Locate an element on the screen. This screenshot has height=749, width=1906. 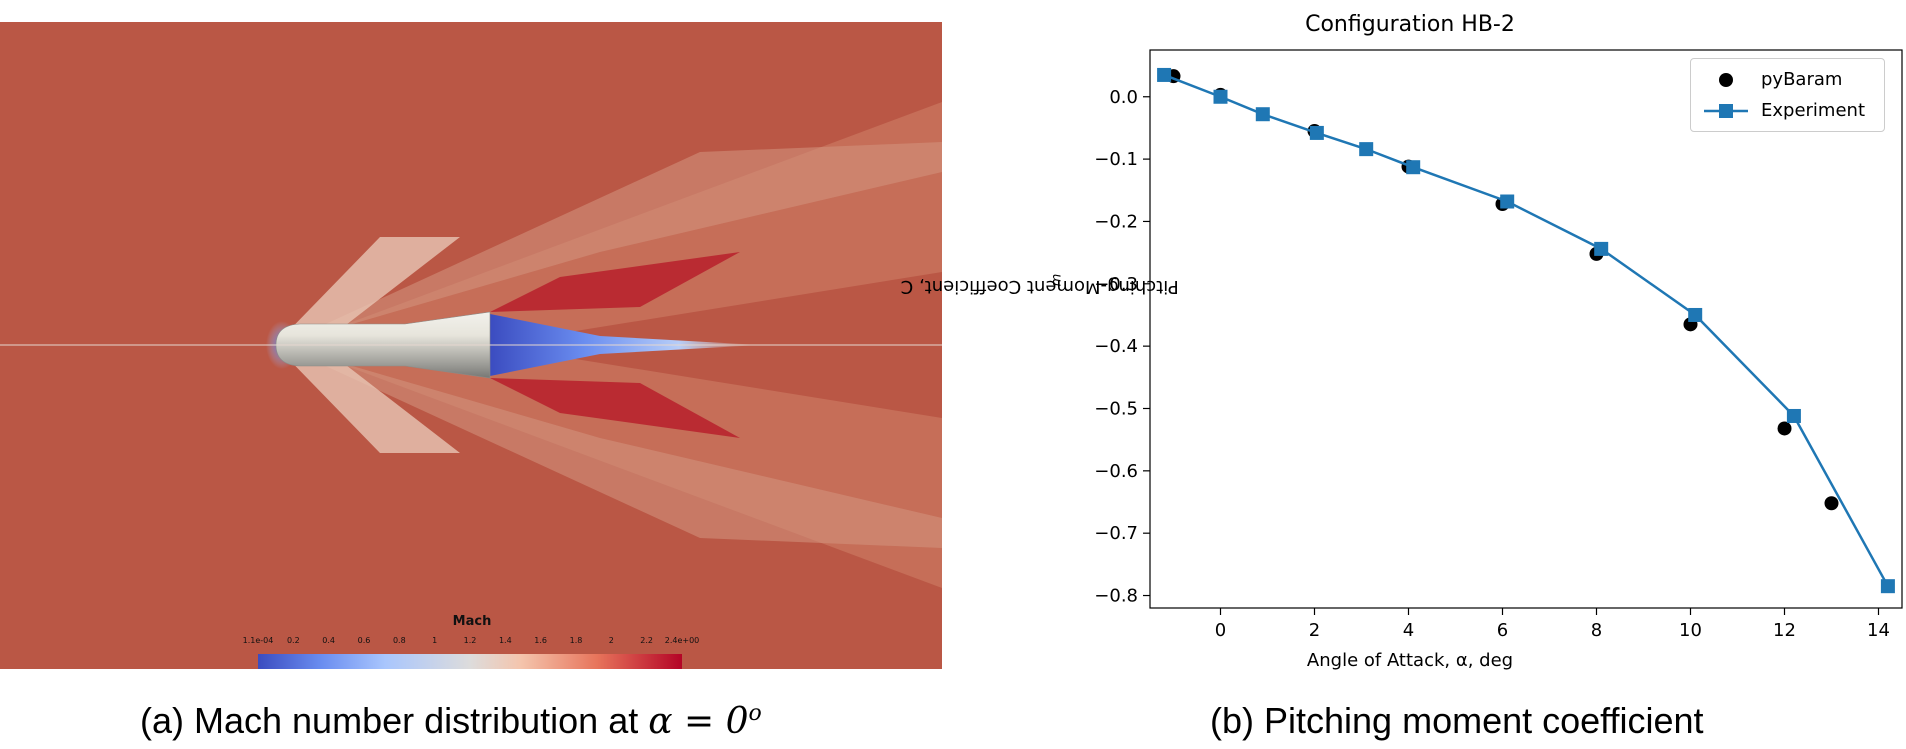
legend-entry-pybaram: pyBaram is located at coordinates (1787, 80).